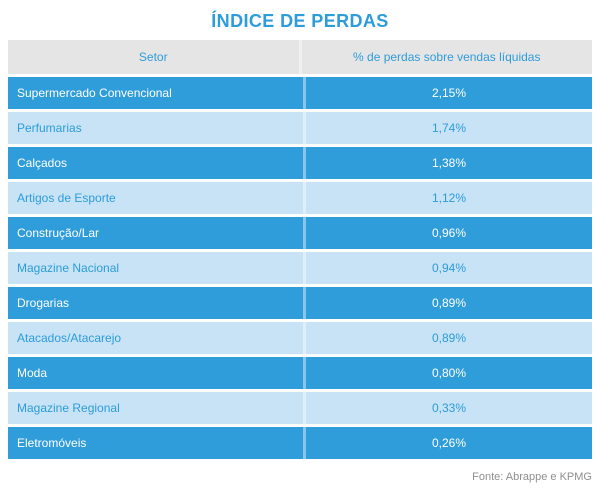 This screenshot has width=600, height=495. I want to click on table-row: Magazine Nacional 0,94%, so click(300, 268).